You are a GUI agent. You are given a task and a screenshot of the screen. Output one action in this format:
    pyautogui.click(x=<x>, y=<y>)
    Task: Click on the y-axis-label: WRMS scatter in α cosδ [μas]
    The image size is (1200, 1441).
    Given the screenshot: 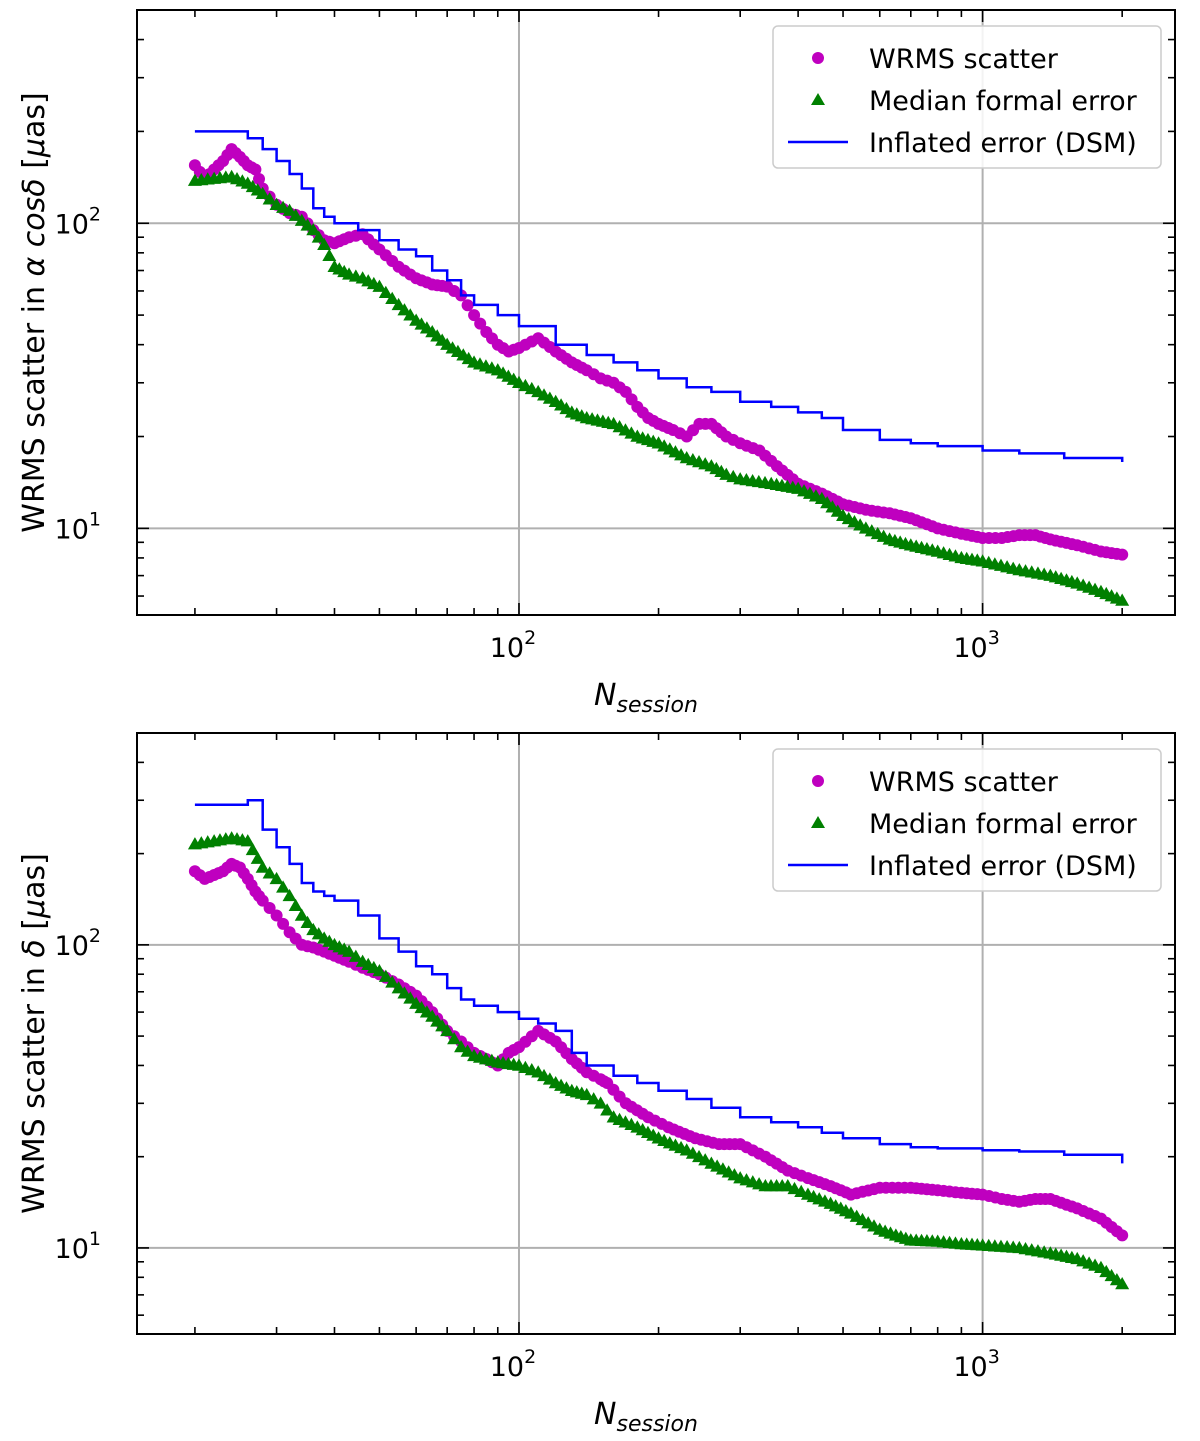 What is the action you would take?
    pyautogui.click(x=34, y=312)
    